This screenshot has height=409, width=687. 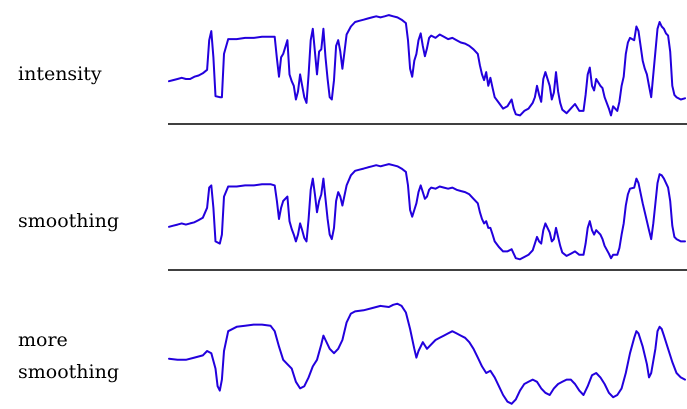 I want to click on row-label-smoothing: smoothing, so click(x=68, y=221).